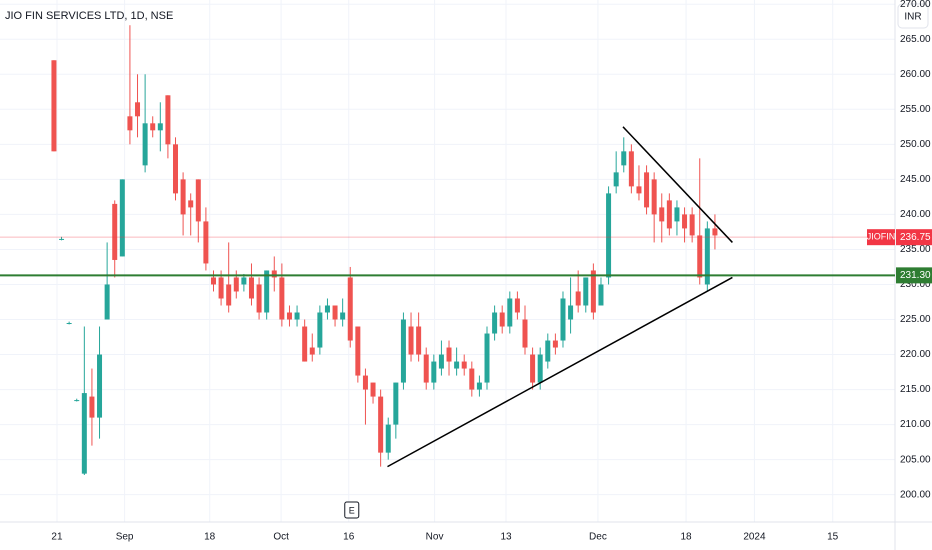 Image resolution: width=932 pixels, height=550 pixels. I want to click on y-tick-label: 255.00, so click(915, 109).